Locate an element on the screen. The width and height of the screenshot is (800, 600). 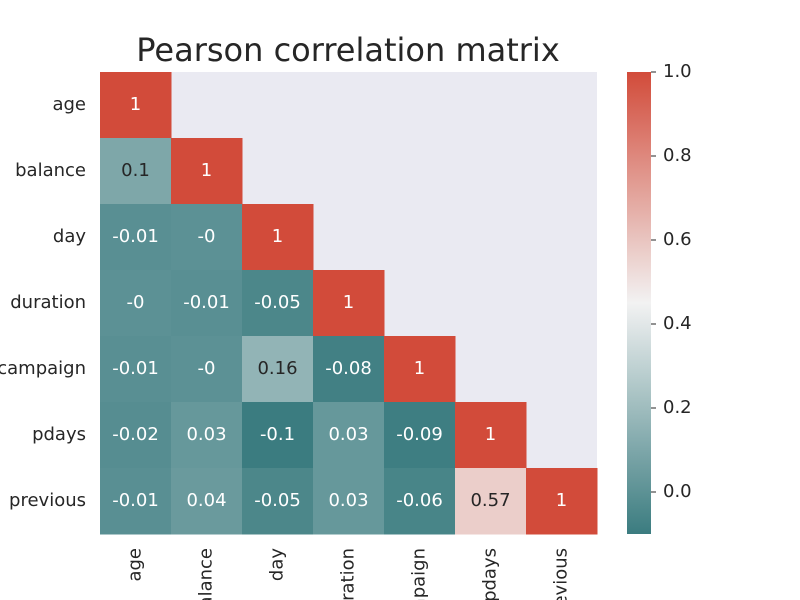
y-tick-label: previous is located at coordinates (47, 500).